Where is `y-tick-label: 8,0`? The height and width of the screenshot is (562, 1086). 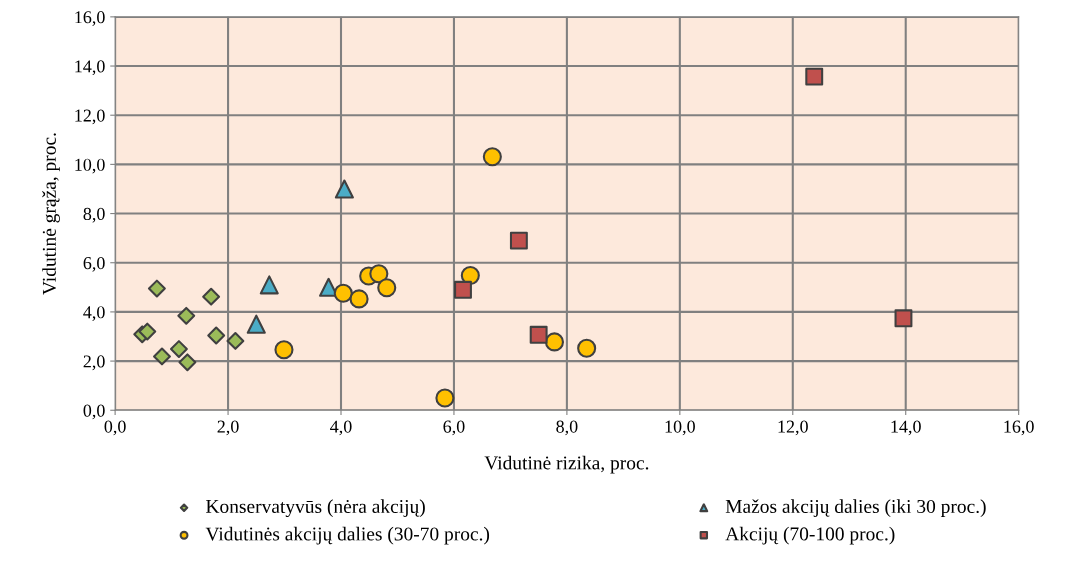 y-tick-label: 8,0 is located at coordinates (94, 215).